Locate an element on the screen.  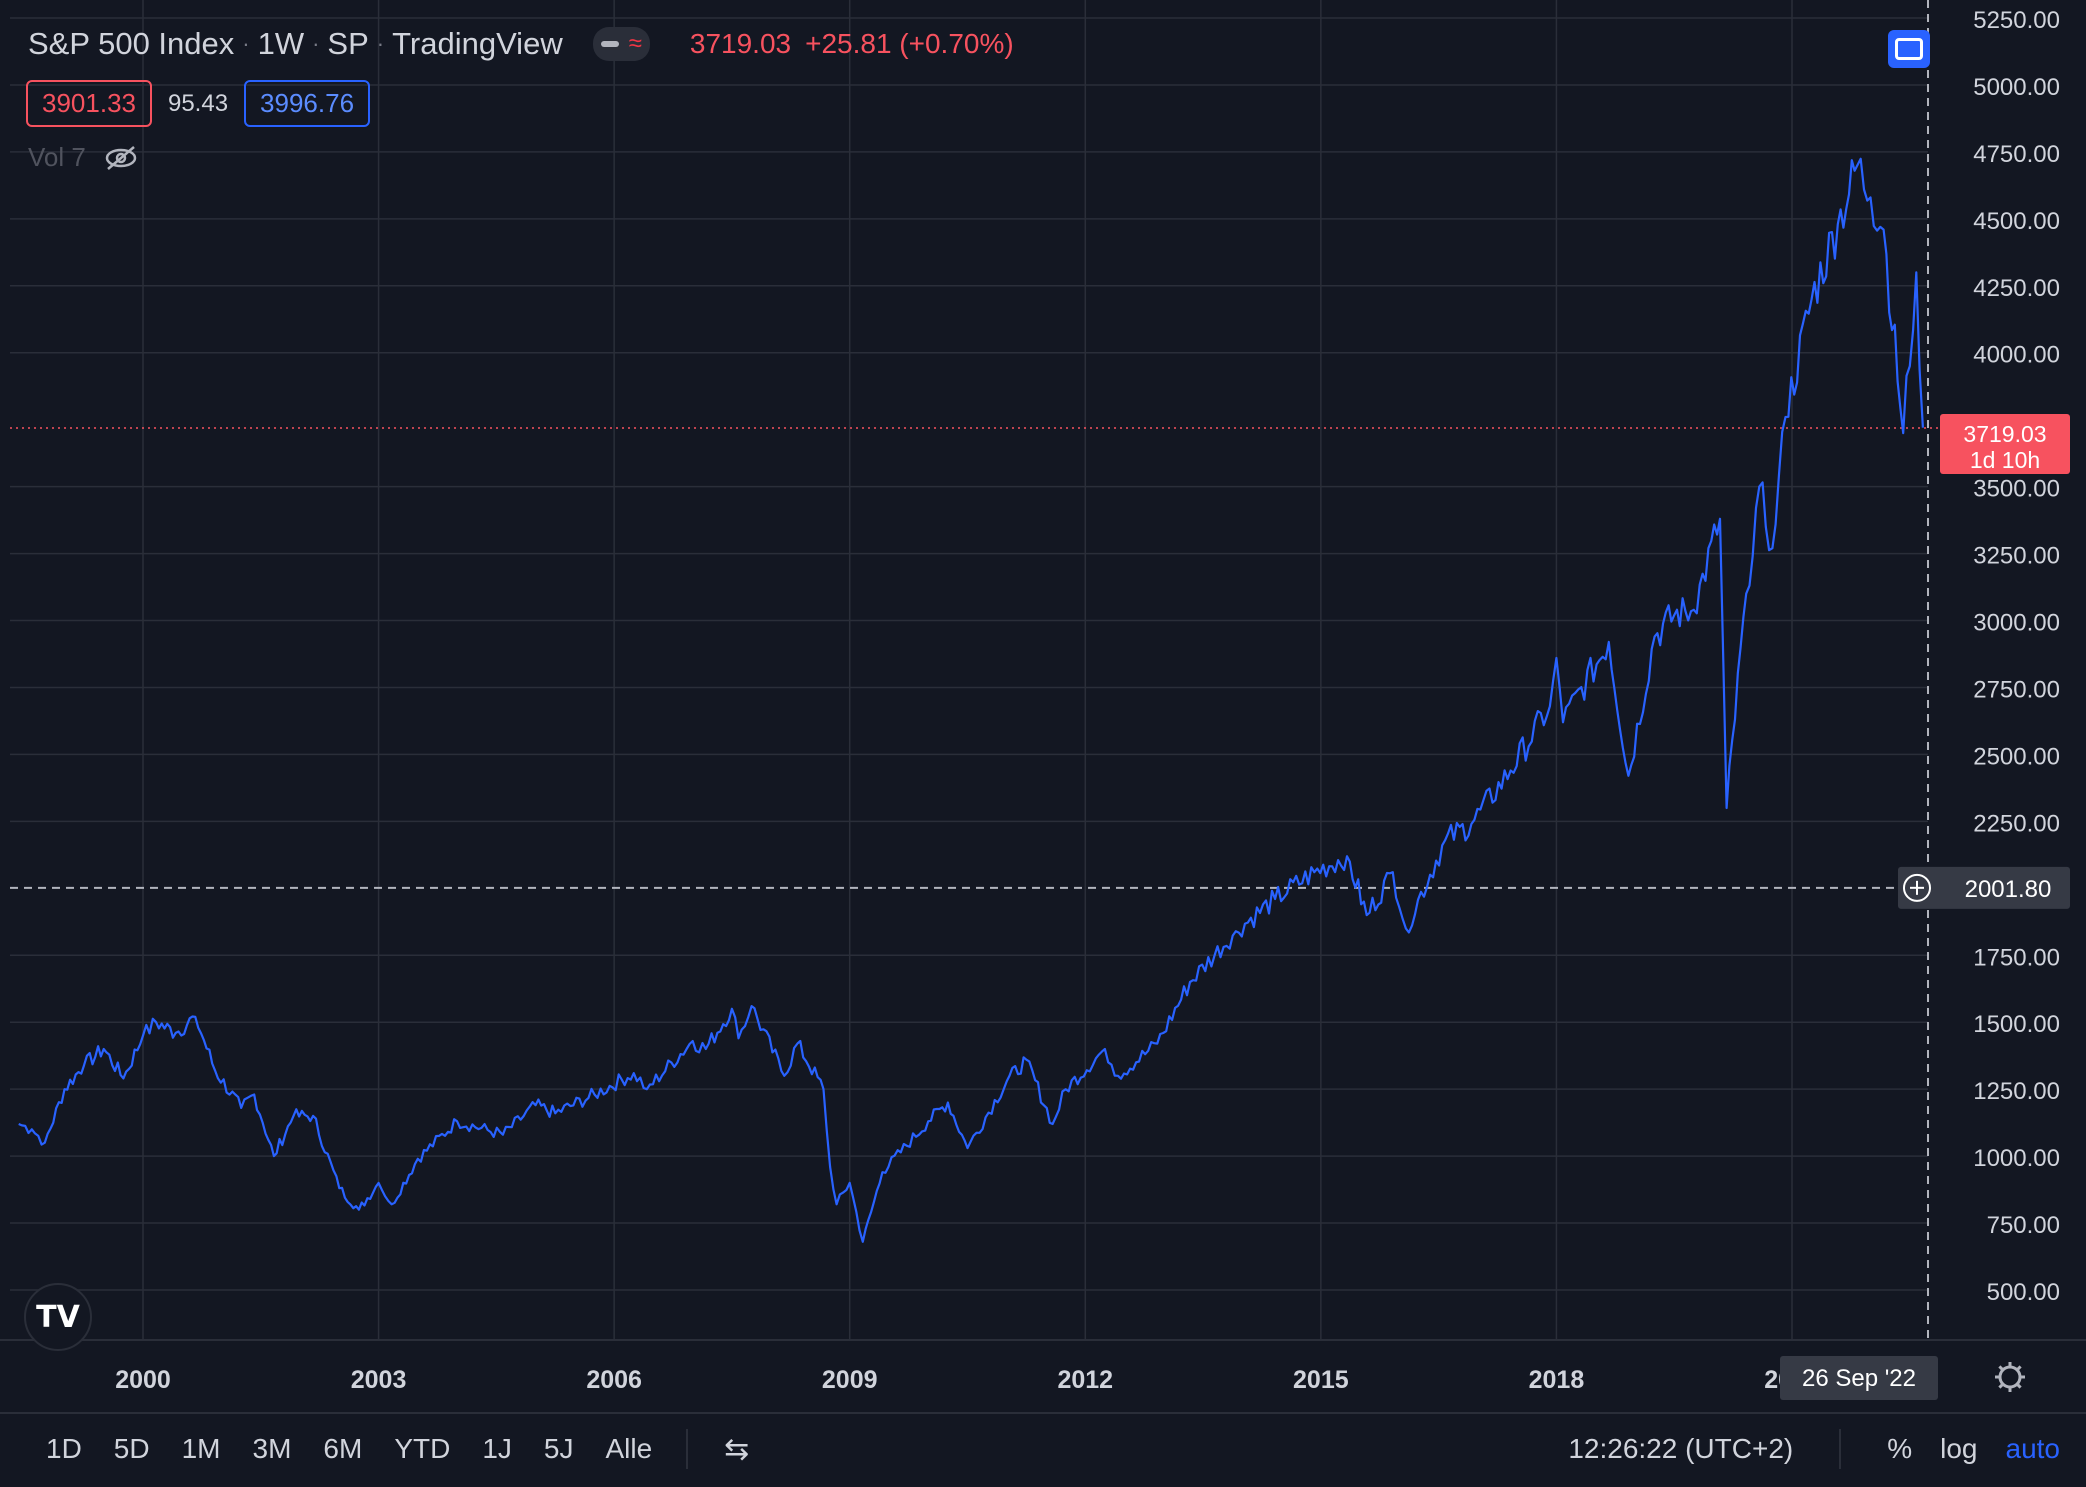
x-axis: 20002003200620092012201520182021 is located at coordinates (967, 1380).